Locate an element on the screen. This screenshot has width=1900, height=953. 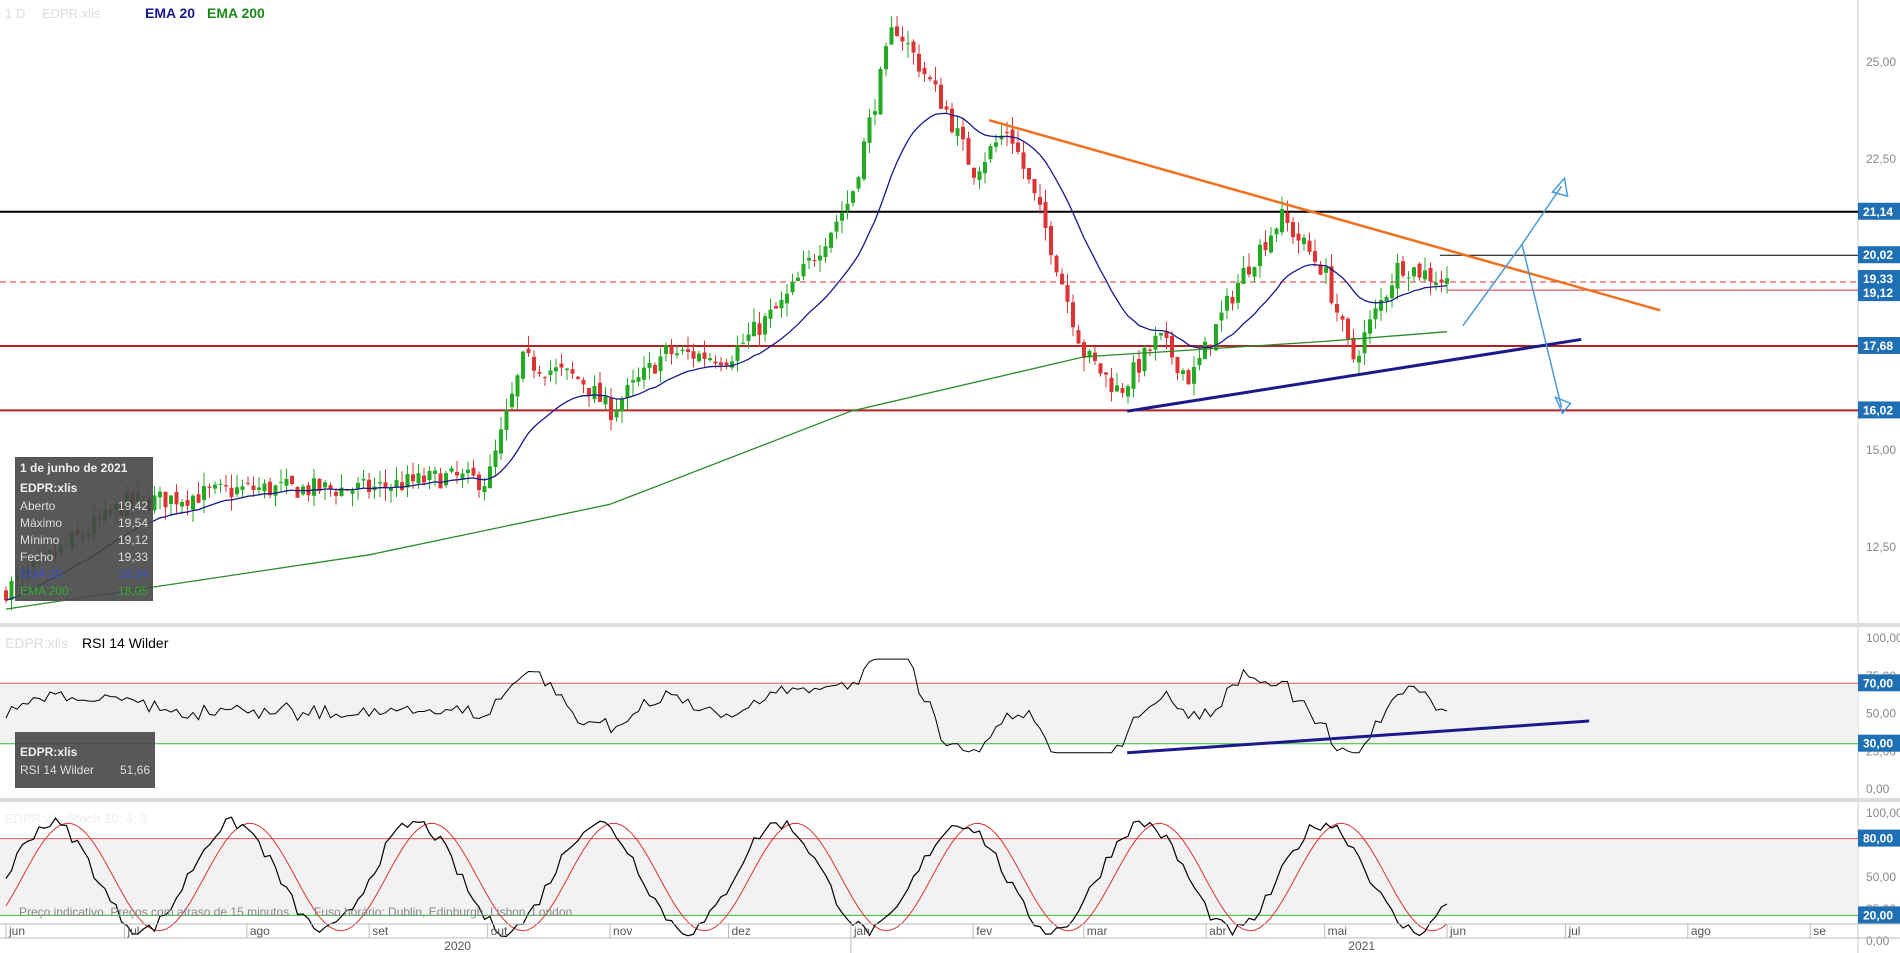
price-tag-label: 16,02 is located at coordinates (1878, 410).